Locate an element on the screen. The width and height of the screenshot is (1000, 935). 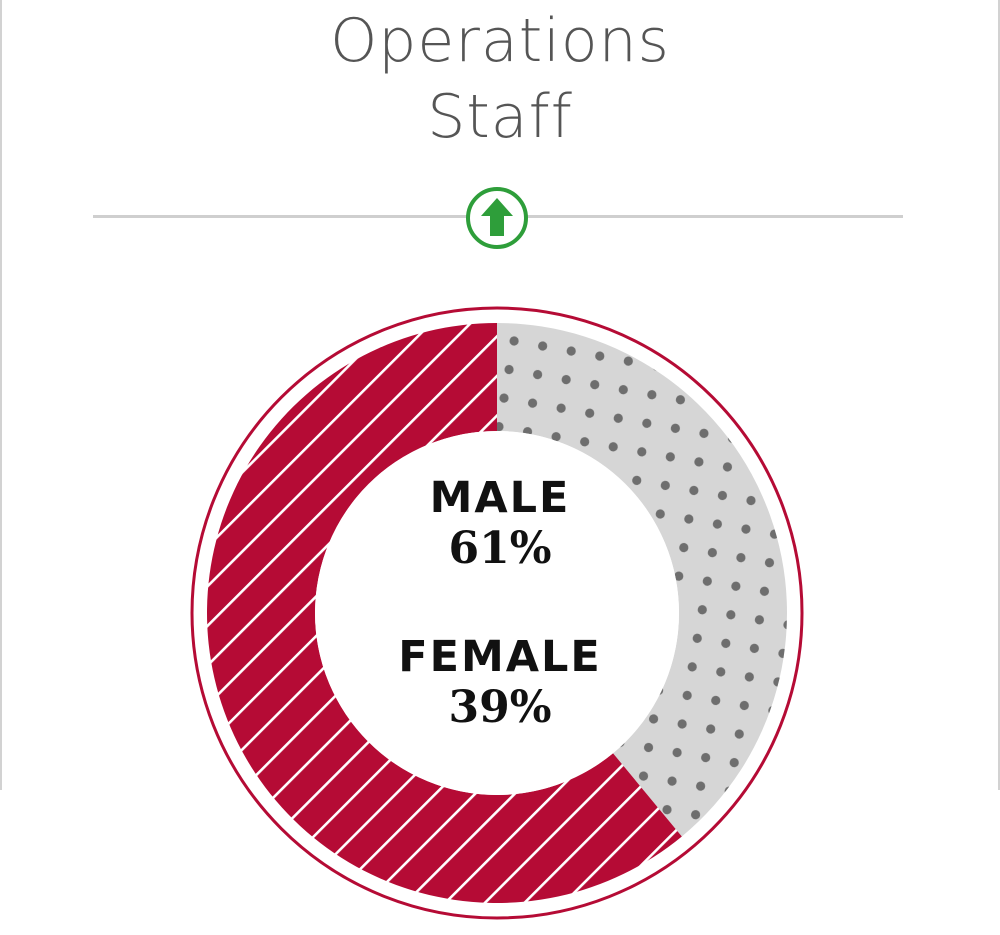
female-label-block: FEMALE 39% is located at coordinates (500, 683).